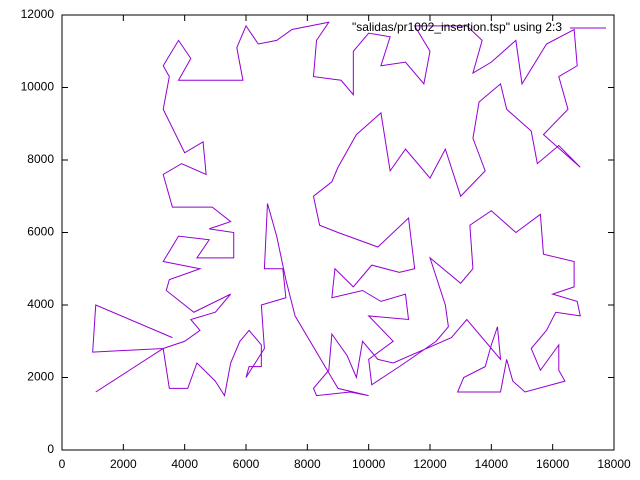  Describe the element at coordinates (430, 464) in the screenshot. I see `x-tick-label: 12000` at that location.